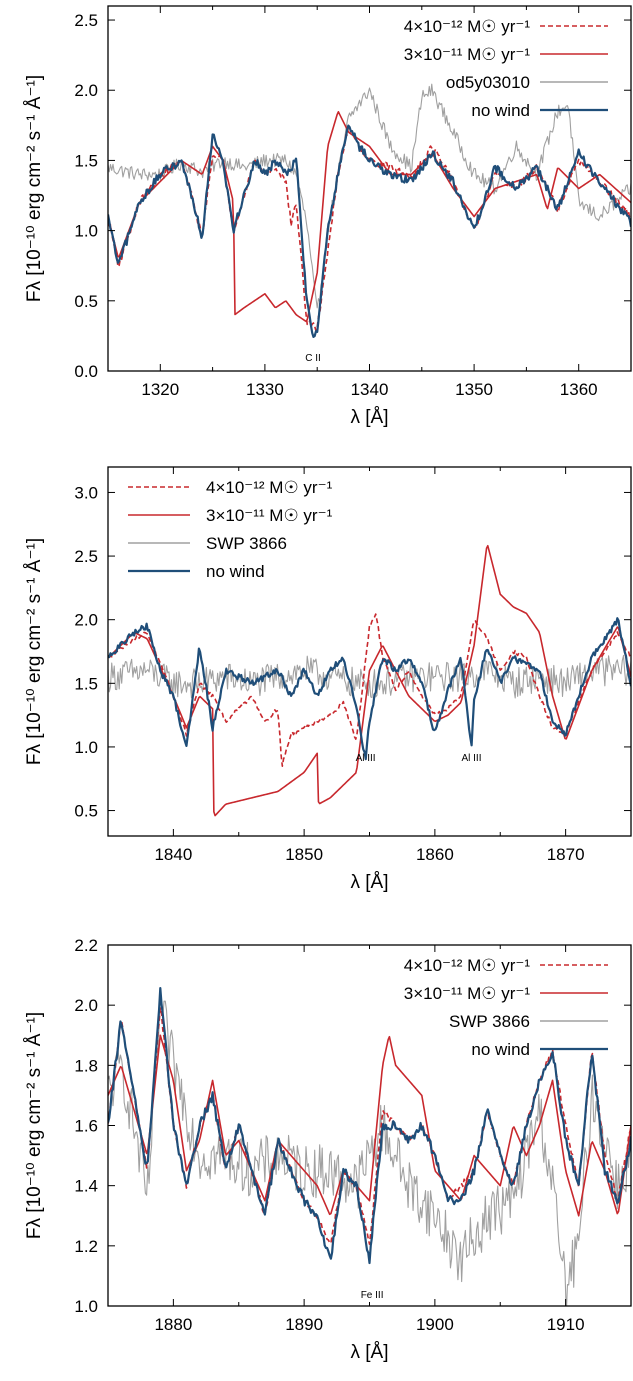 The image size is (633, 1381). Describe the element at coordinates (304, 854) in the screenshot. I see `x-tick-label: 1850` at that location.